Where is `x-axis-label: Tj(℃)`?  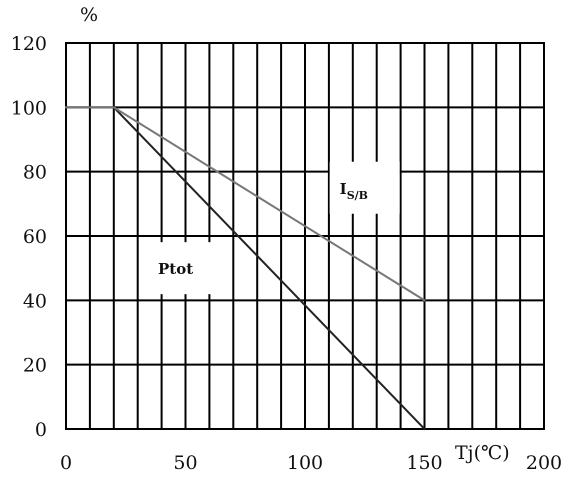
x-axis-label: Tj(℃) is located at coordinates (482, 453).